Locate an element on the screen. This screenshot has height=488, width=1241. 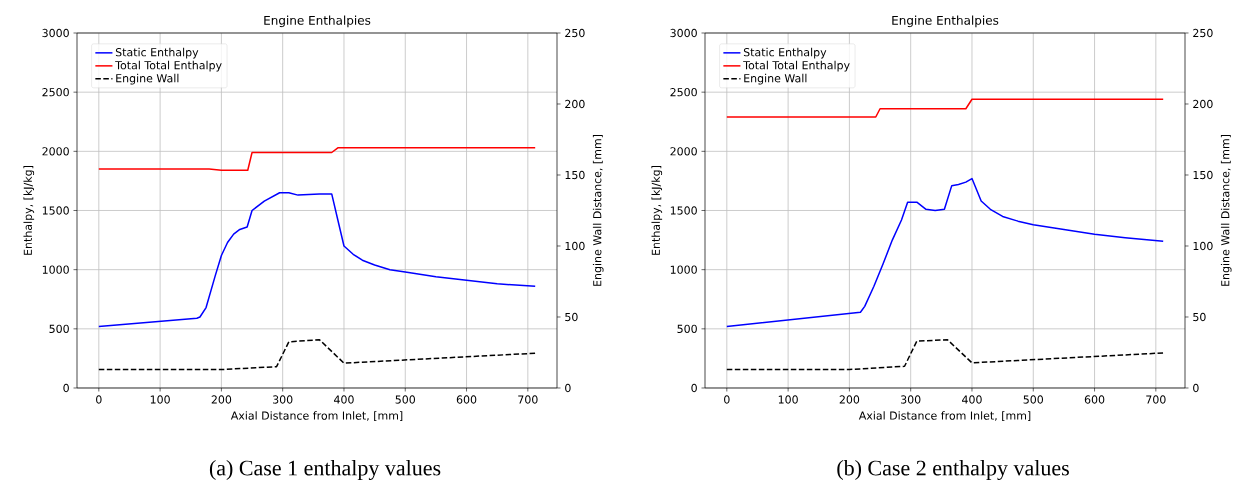
text: (b) Case 2 enthalpy values is located at coordinates (953, 470).